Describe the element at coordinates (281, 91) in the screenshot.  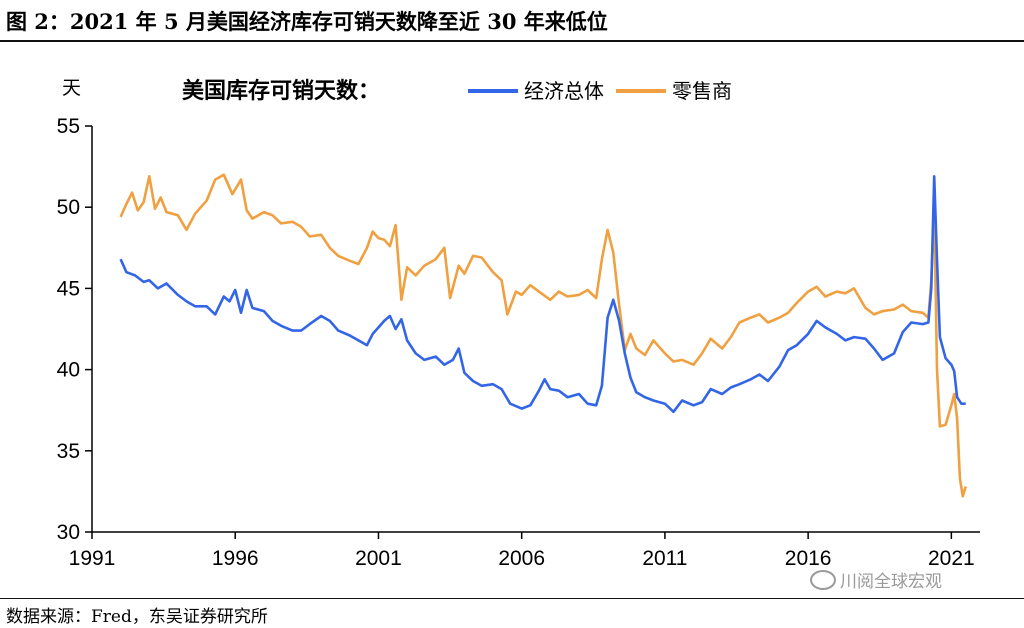
I see `legend-title: 美国库存可销天数：` at that location.